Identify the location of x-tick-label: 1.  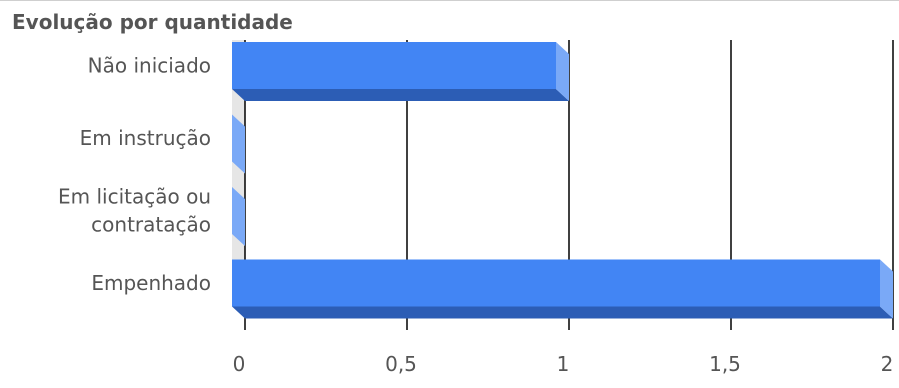
(563, 364).